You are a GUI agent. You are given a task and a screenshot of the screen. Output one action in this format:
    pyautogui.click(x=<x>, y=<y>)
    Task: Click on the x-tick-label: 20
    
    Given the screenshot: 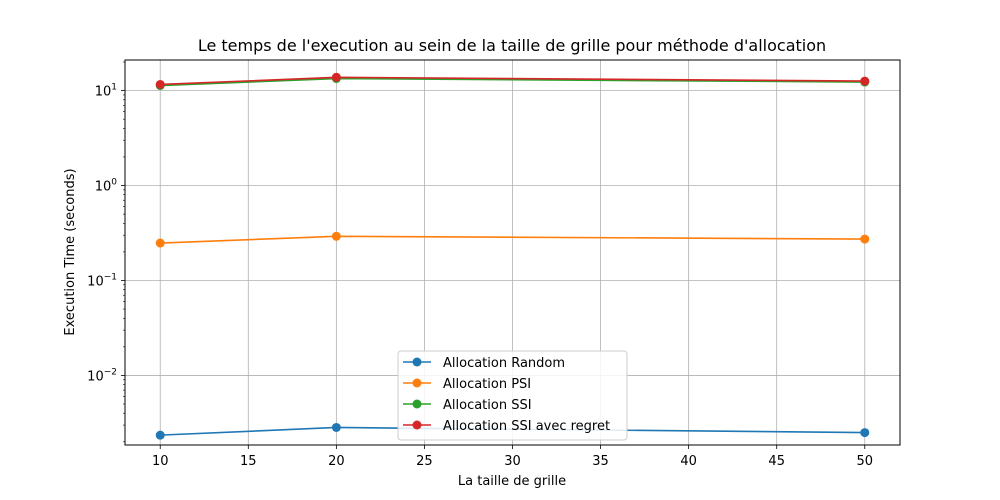 What is the action you would take?
    pyautogui.click(x=336, y=461)
    